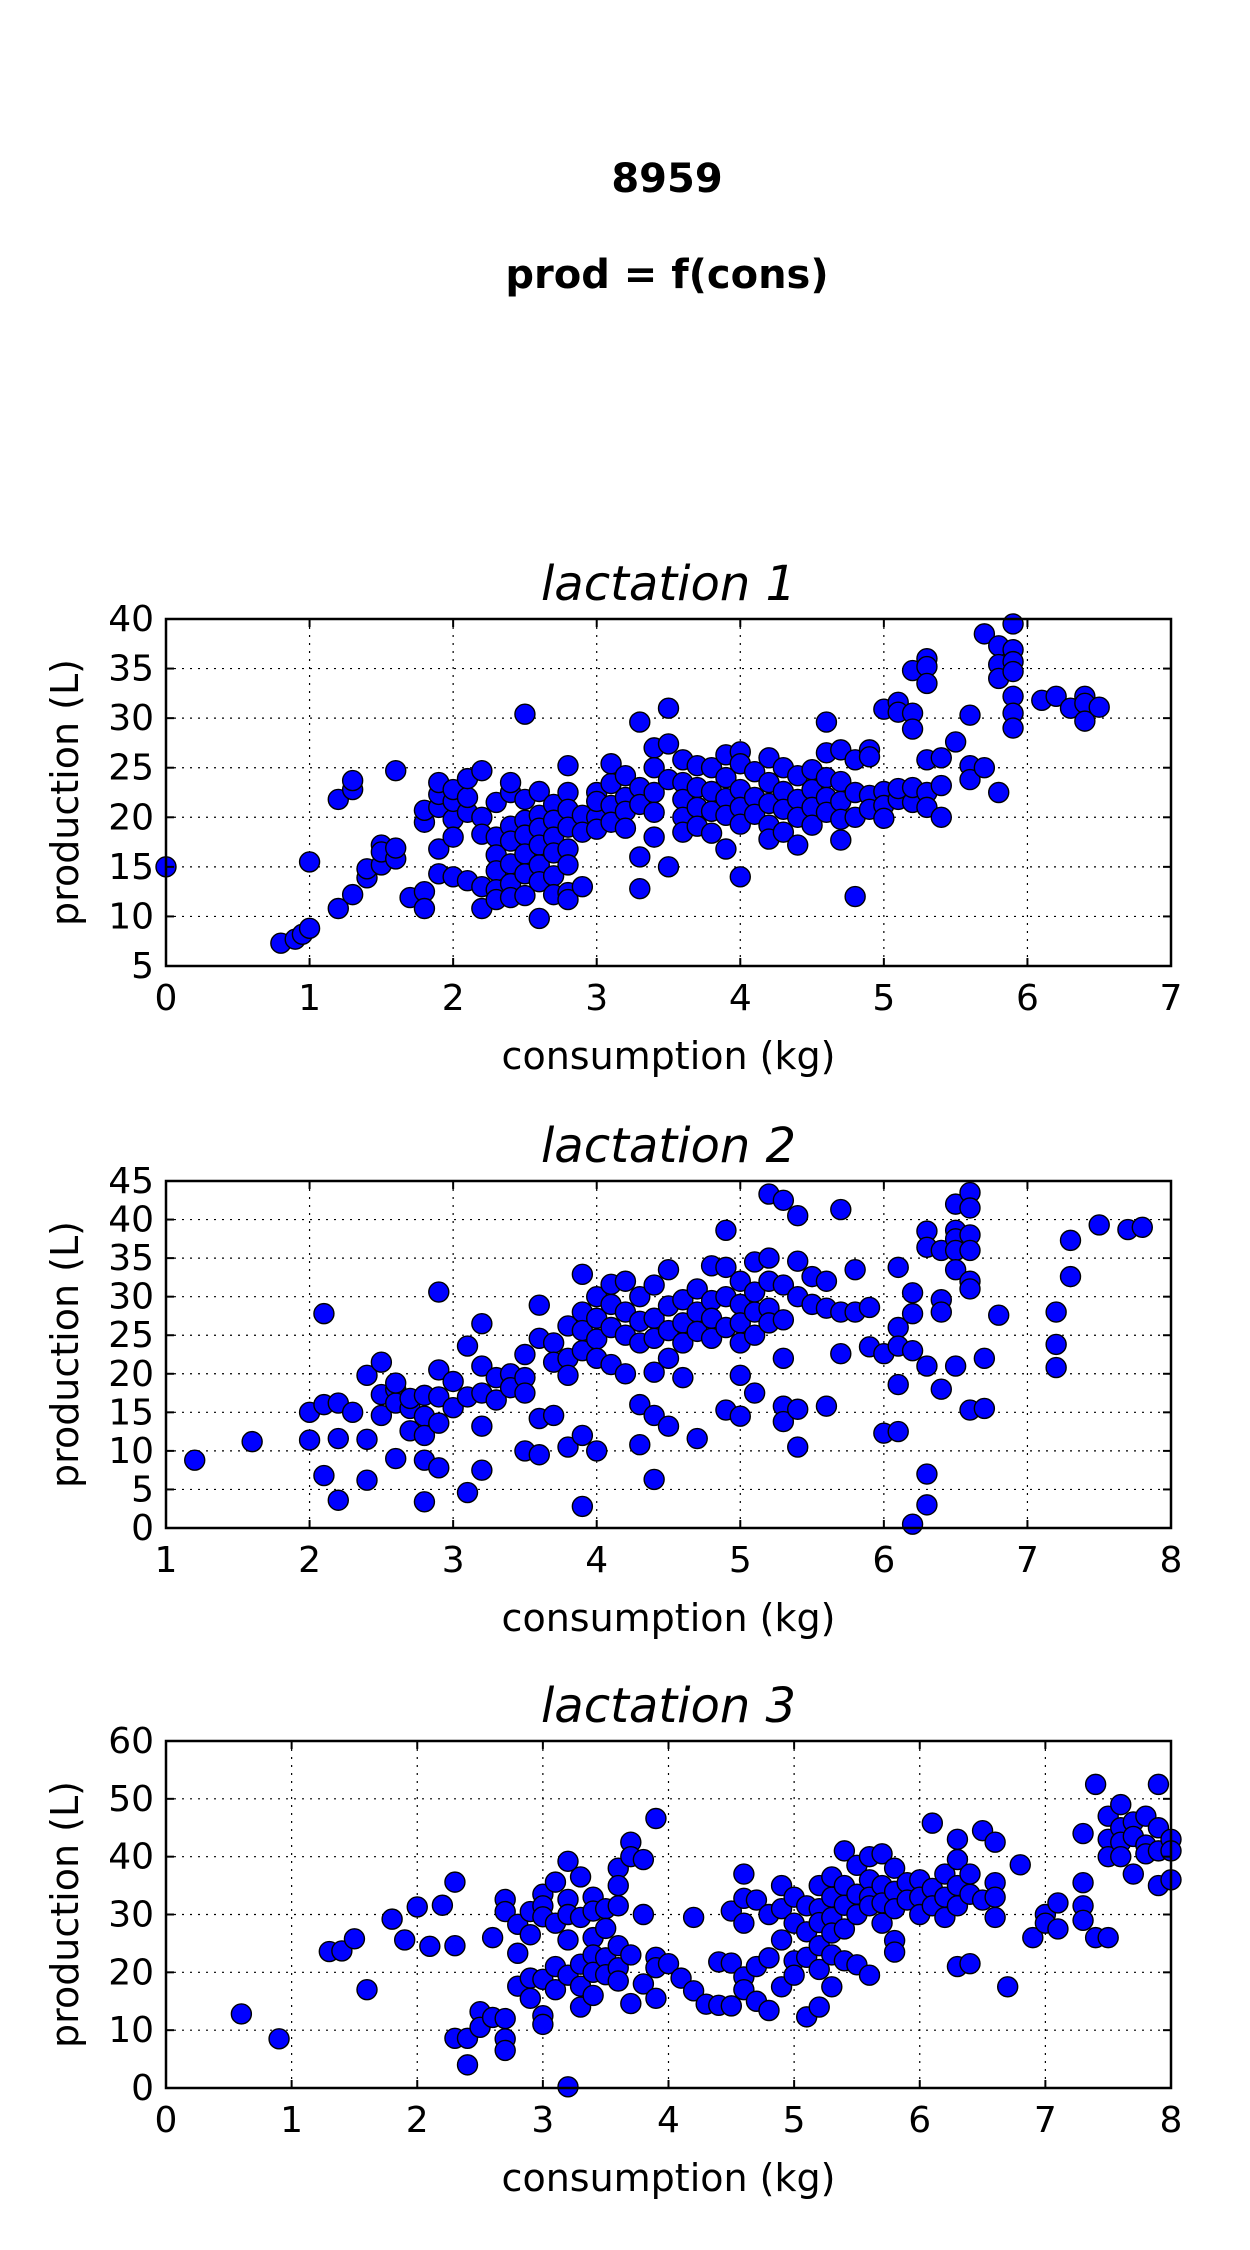 The width and height of the screenshot is (1250, 2250). Describe the element at coordinates (668, 1706) in the screenshot. I see `plot-title: lactation 3` at that location.